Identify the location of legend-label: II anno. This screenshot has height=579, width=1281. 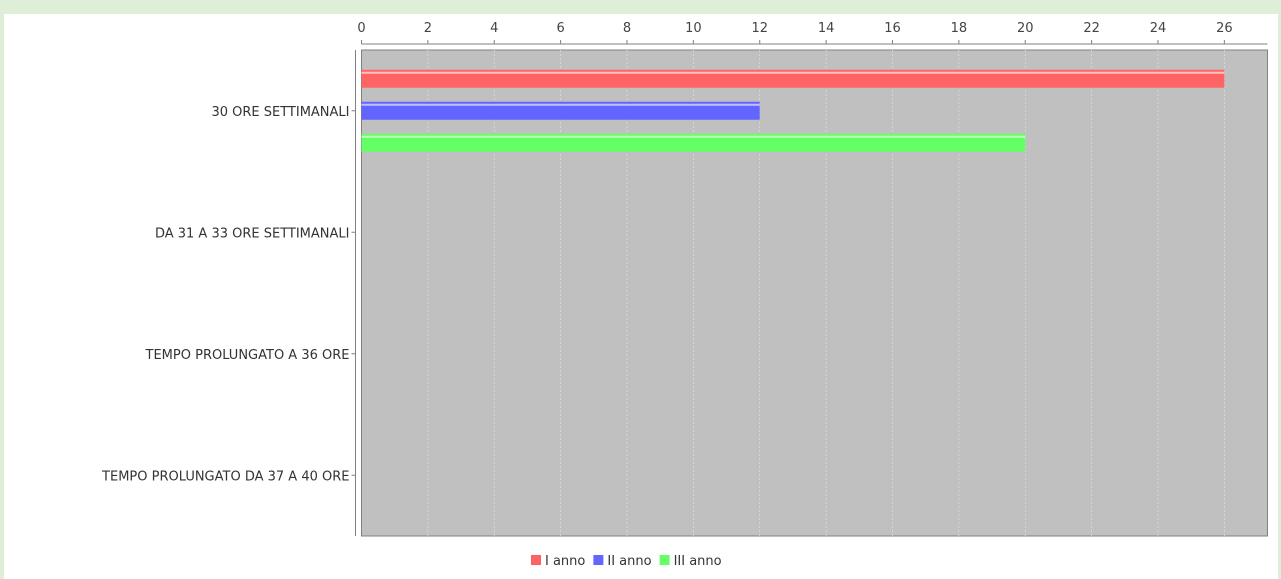
(629, 561).